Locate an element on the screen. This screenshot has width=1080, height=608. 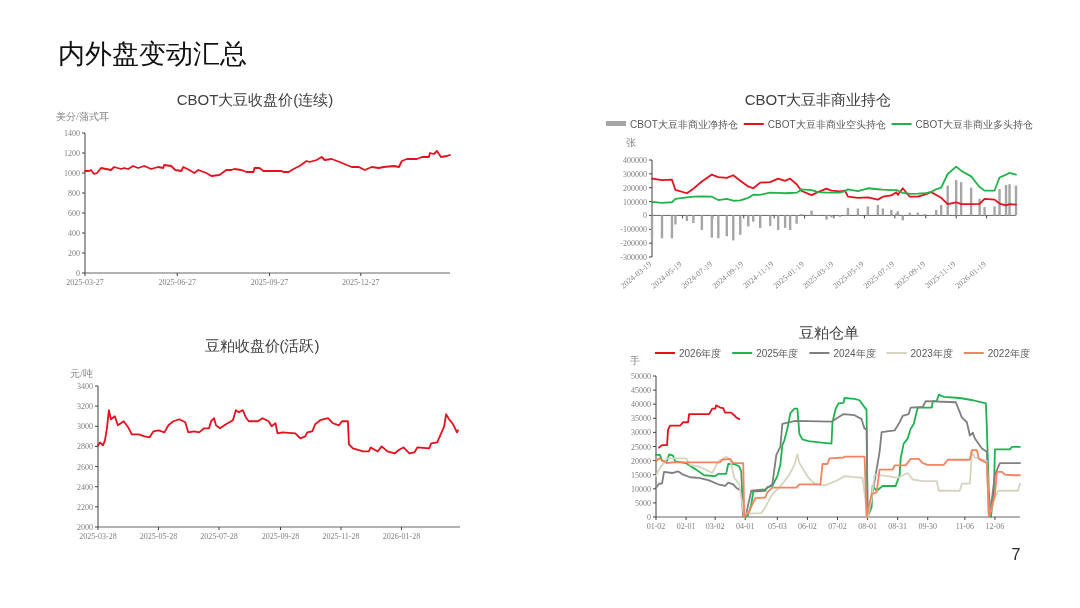
y-tick-label: 2800 is located at coordinates (85, 447).